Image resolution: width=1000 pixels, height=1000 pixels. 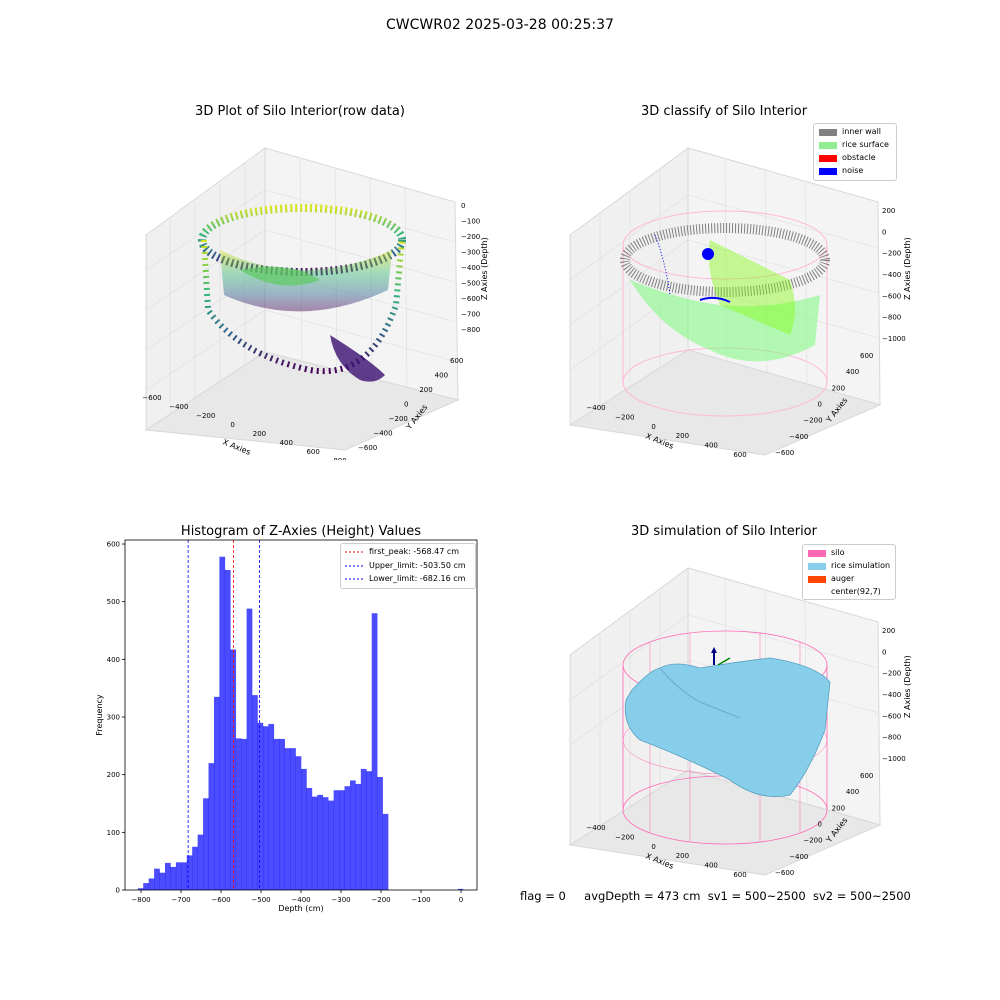 I want to click on plot1-y-tick-label: 200, so click(x=425, y=390).